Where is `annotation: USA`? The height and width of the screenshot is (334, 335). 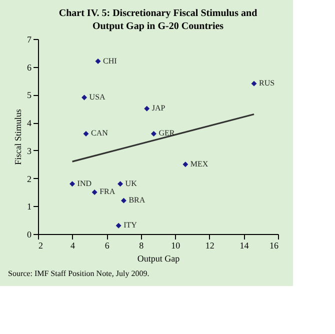
annotation: USA is located at coordinates (97, 97).